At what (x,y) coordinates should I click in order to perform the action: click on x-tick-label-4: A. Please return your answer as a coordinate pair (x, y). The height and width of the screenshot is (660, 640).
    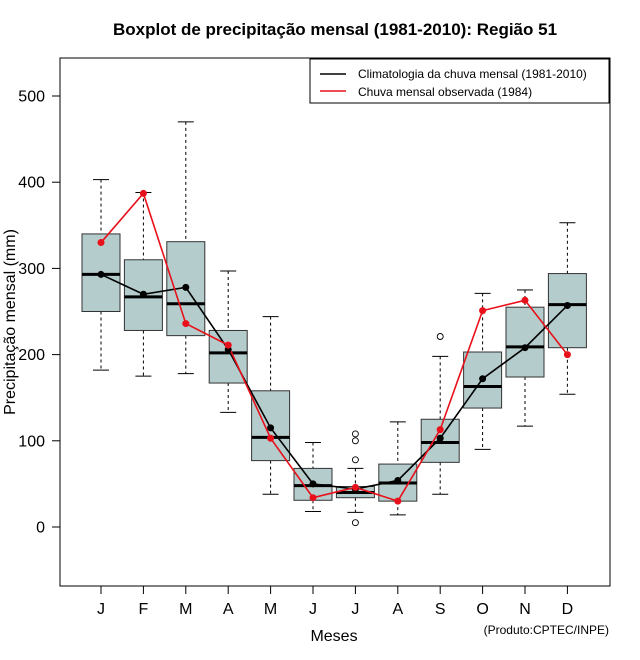
    Looking at the image, I should click on (228, 609).